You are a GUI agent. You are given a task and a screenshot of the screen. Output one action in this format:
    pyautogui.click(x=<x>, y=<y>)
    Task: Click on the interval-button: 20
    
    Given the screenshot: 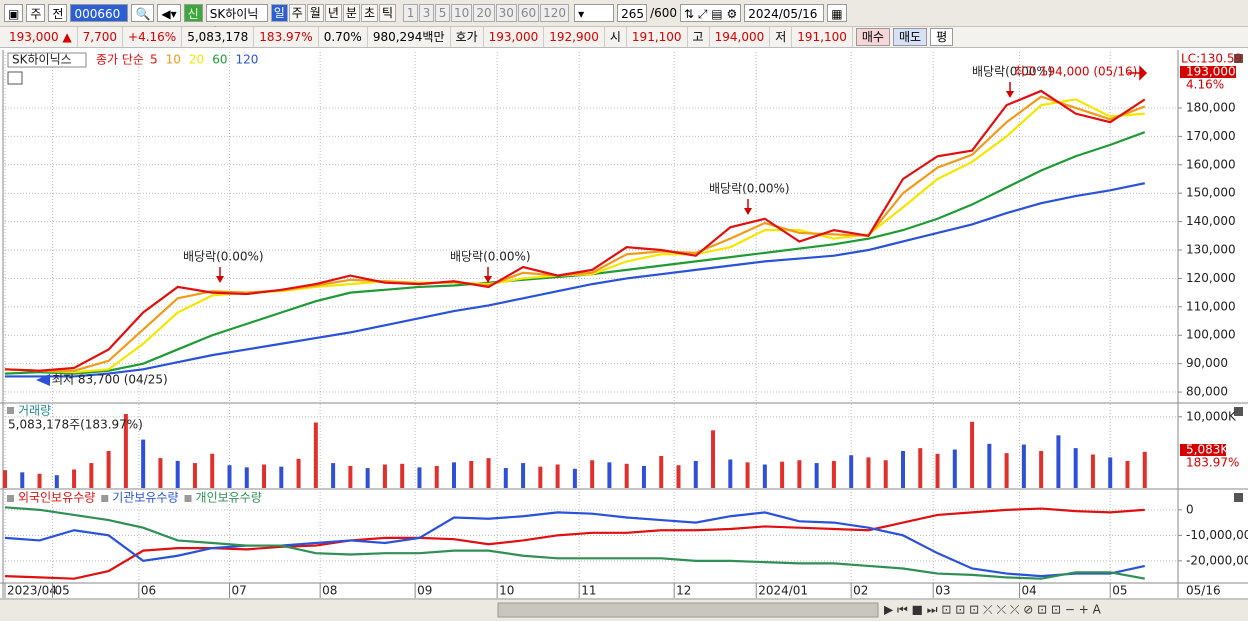 What is the action you would take?
    pyautogui.click(x=484, y=13)
    